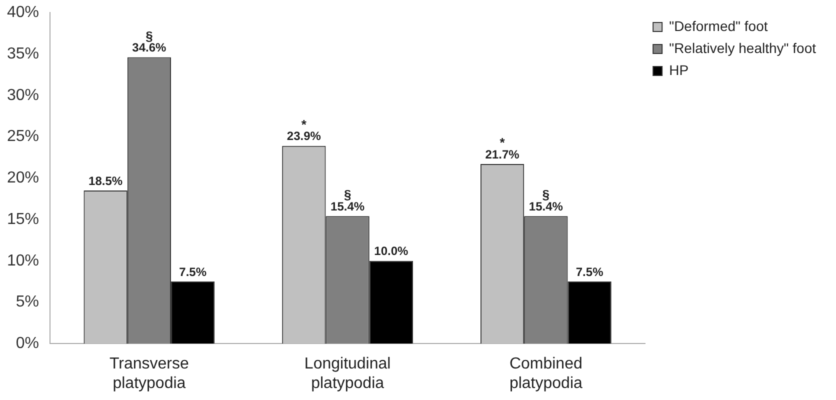 The width and height of the screenshot is (836, 400). I want to click on y-tick-label: 0%, so click(28, 343).